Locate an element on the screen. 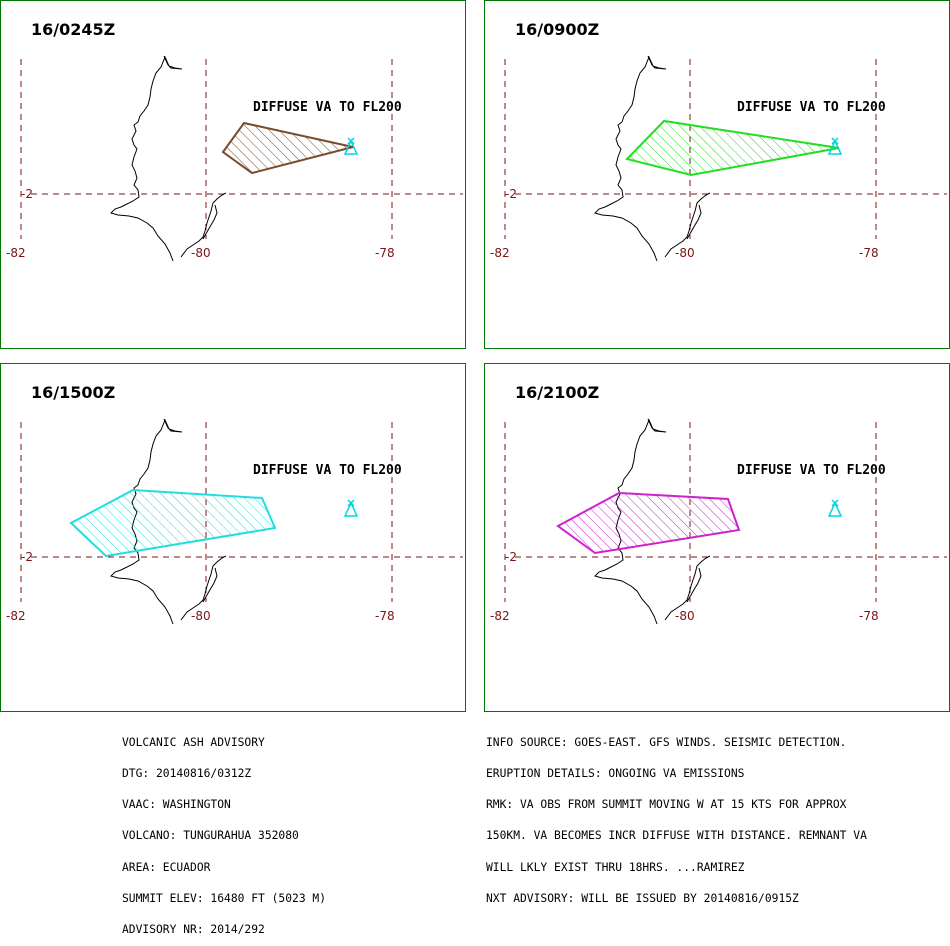 This screenshot has height=946, width=950. advisory-dtg: DTG: 20140816/0312Z is located at coordinates (187, 774).